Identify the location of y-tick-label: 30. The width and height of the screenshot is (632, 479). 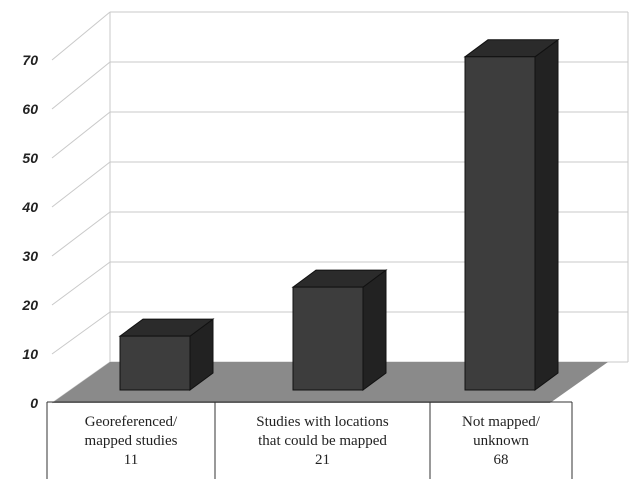
(30, 256).